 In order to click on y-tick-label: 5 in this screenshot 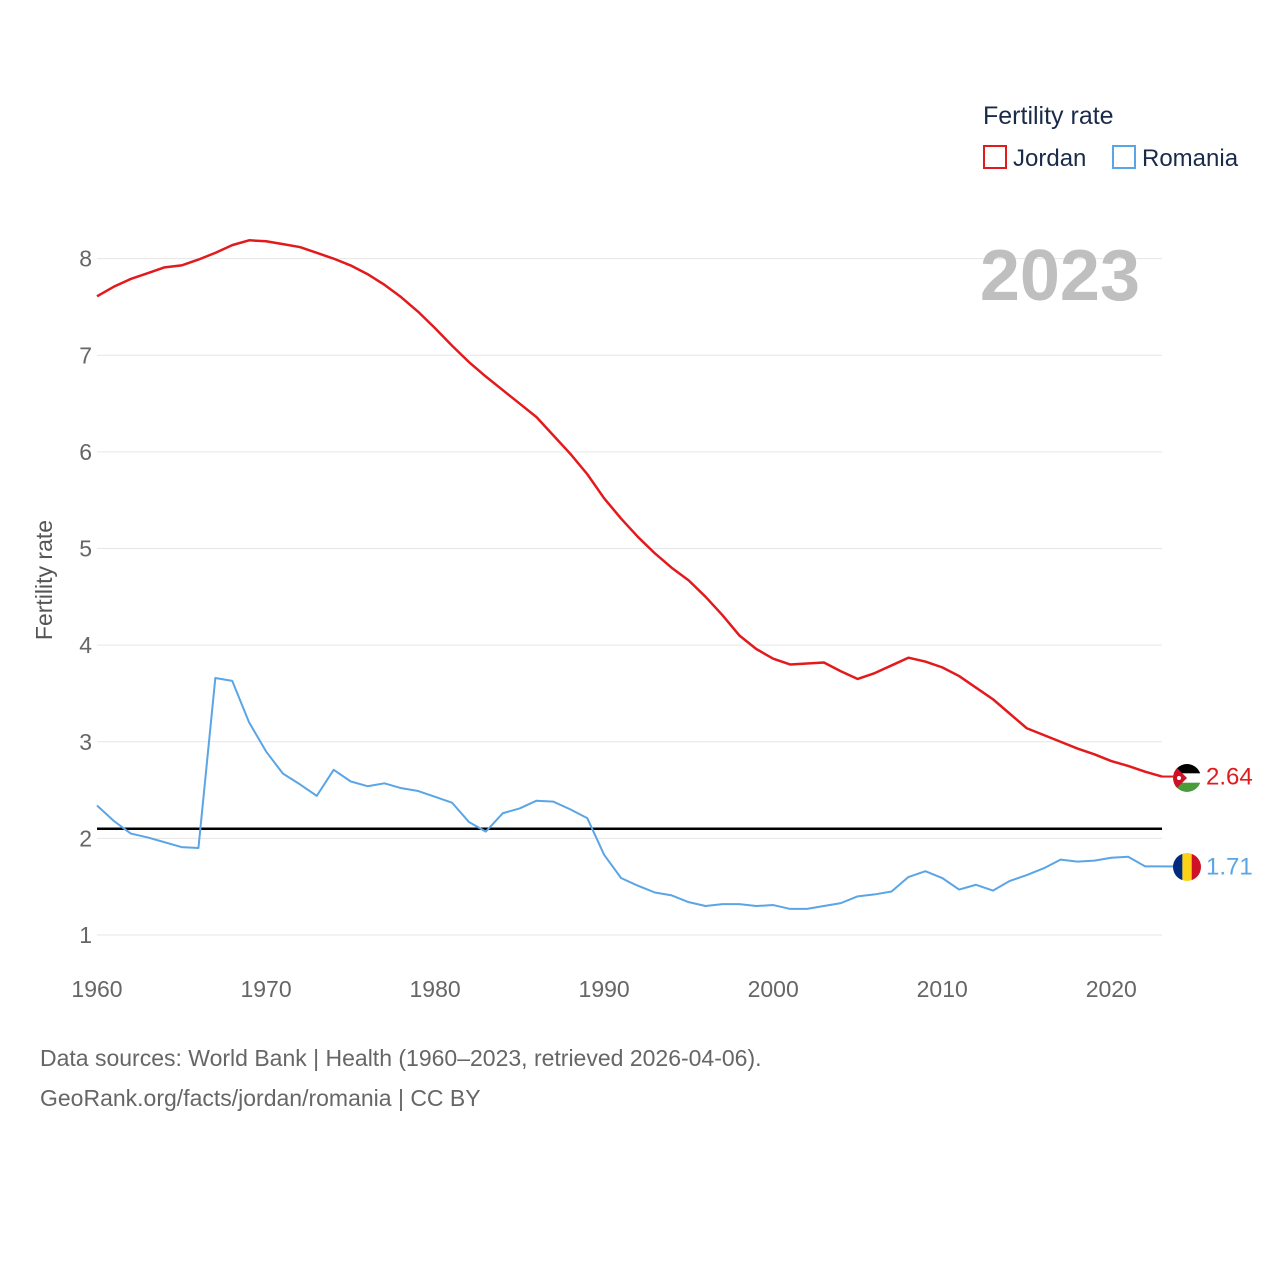, I will do `click(85, 549)`.